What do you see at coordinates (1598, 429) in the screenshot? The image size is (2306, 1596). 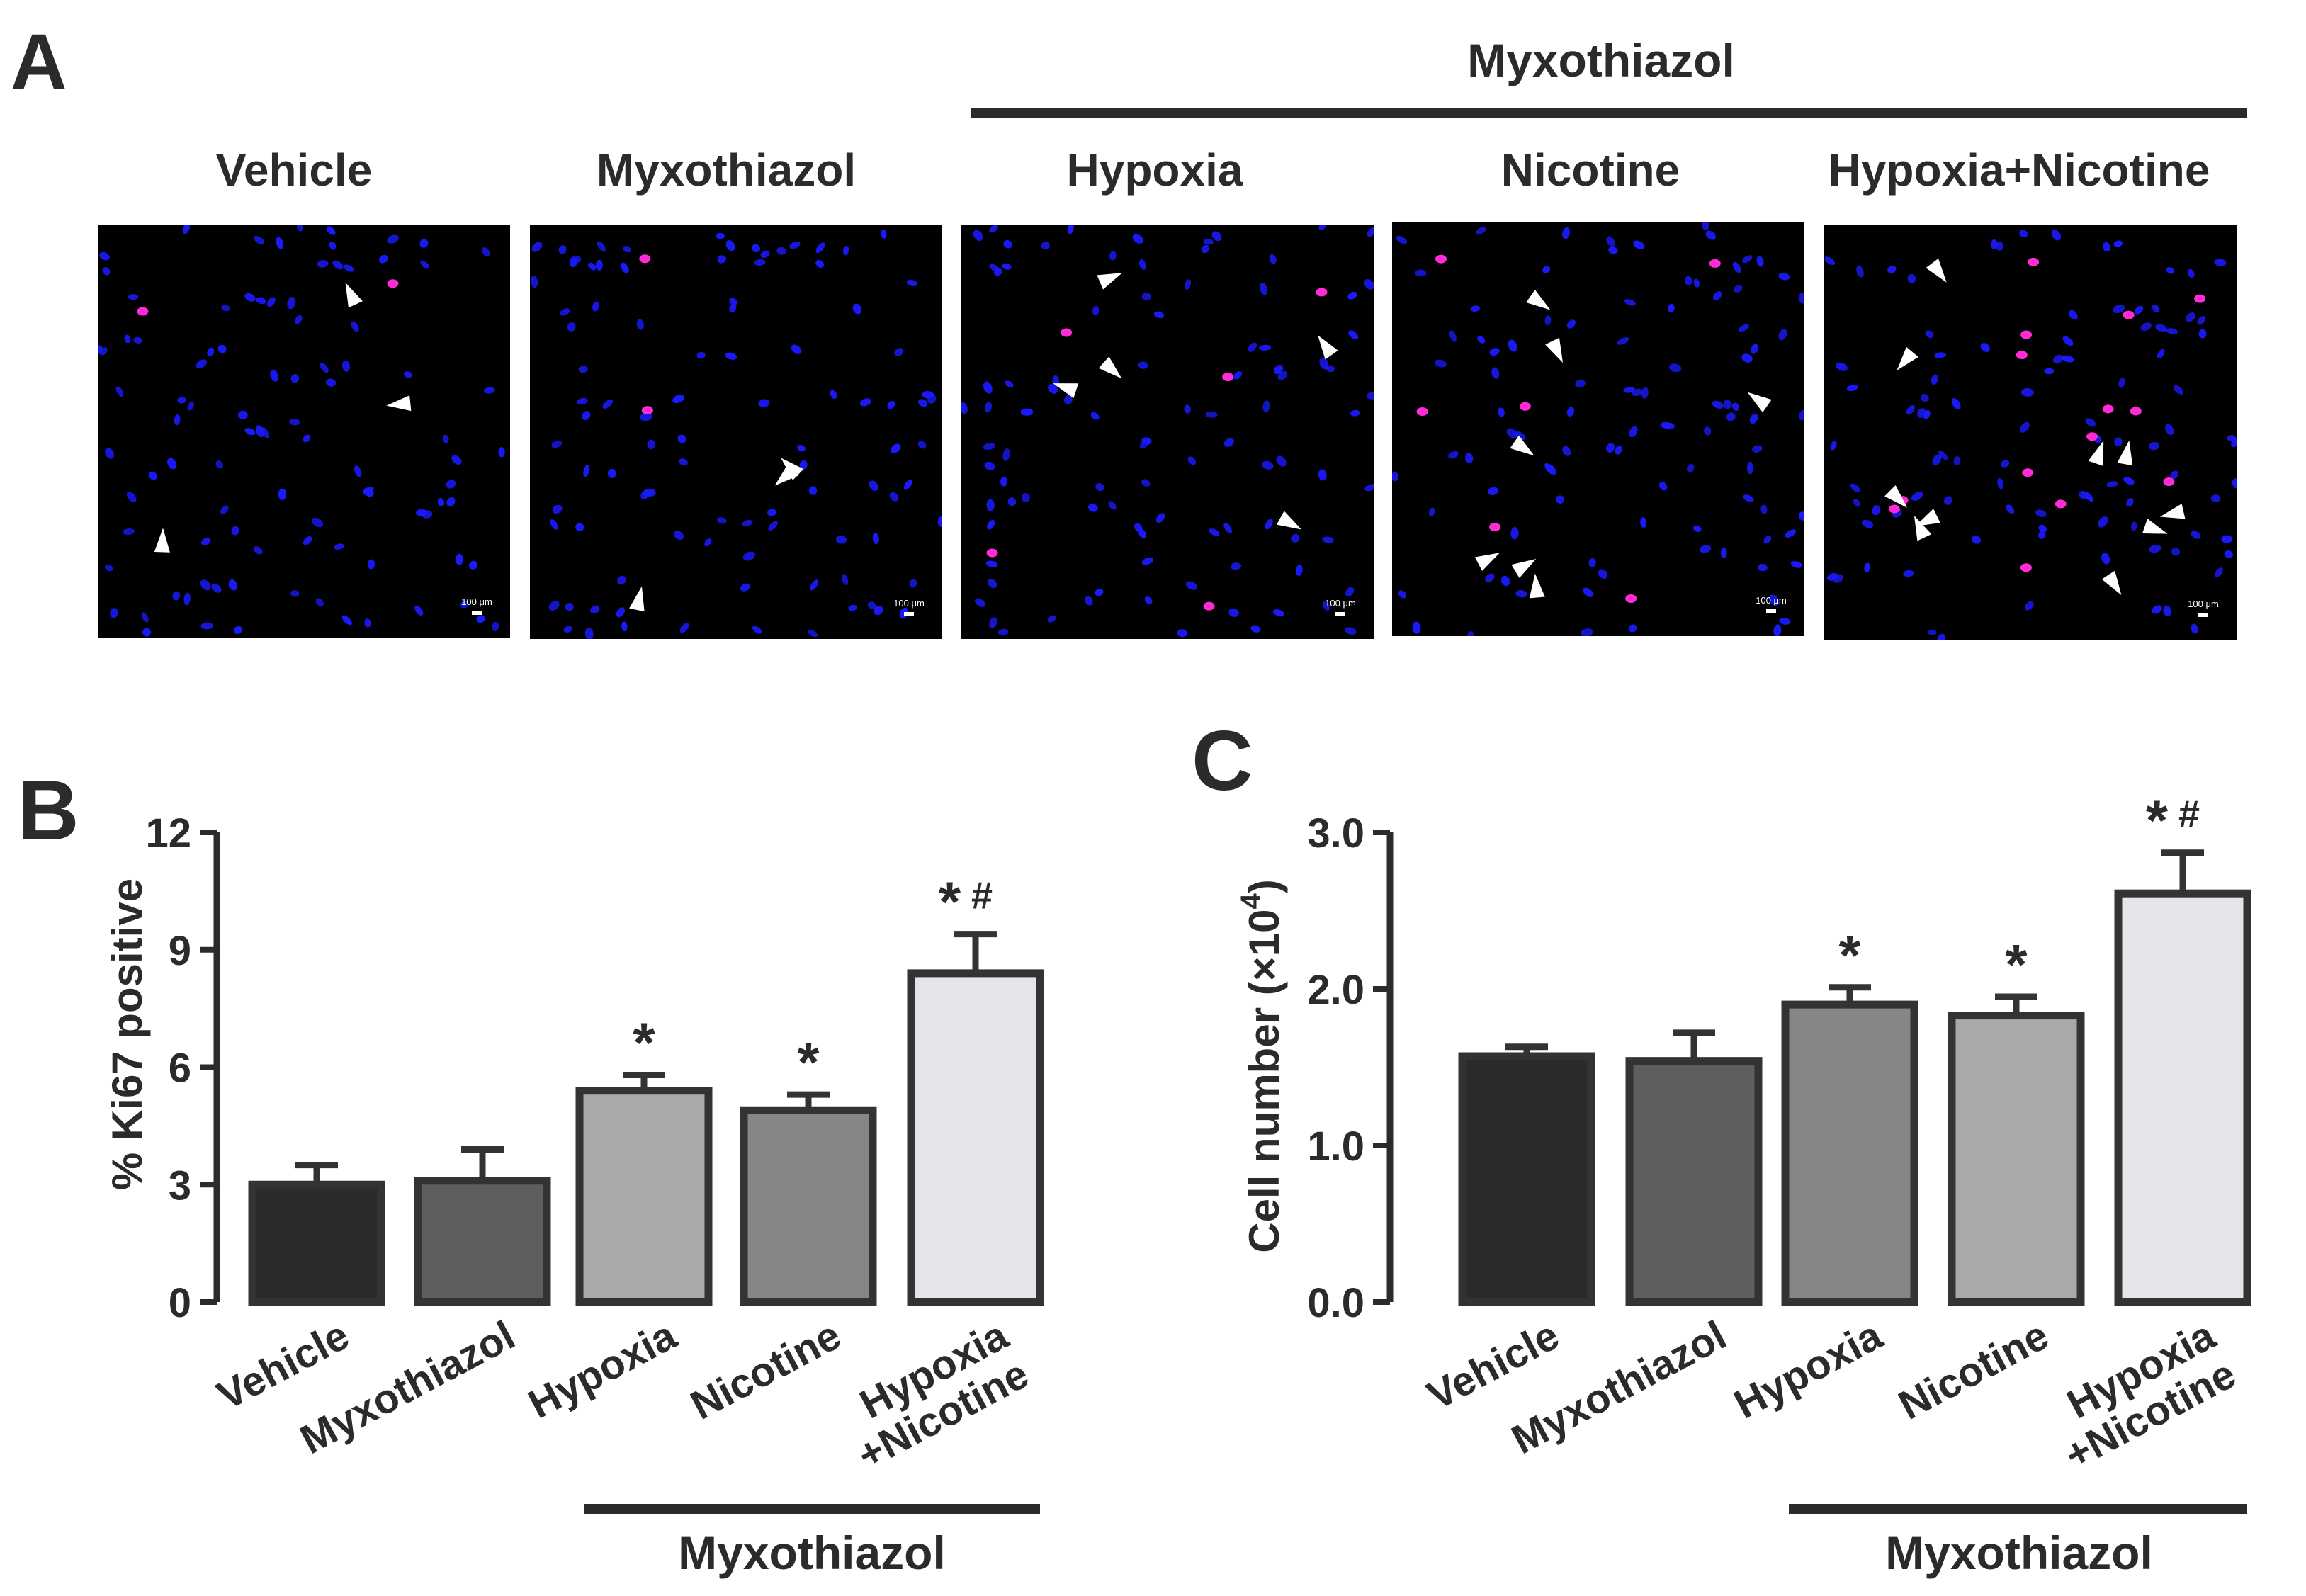 I see `micrograph-background` at bounding box center [1598, 429].